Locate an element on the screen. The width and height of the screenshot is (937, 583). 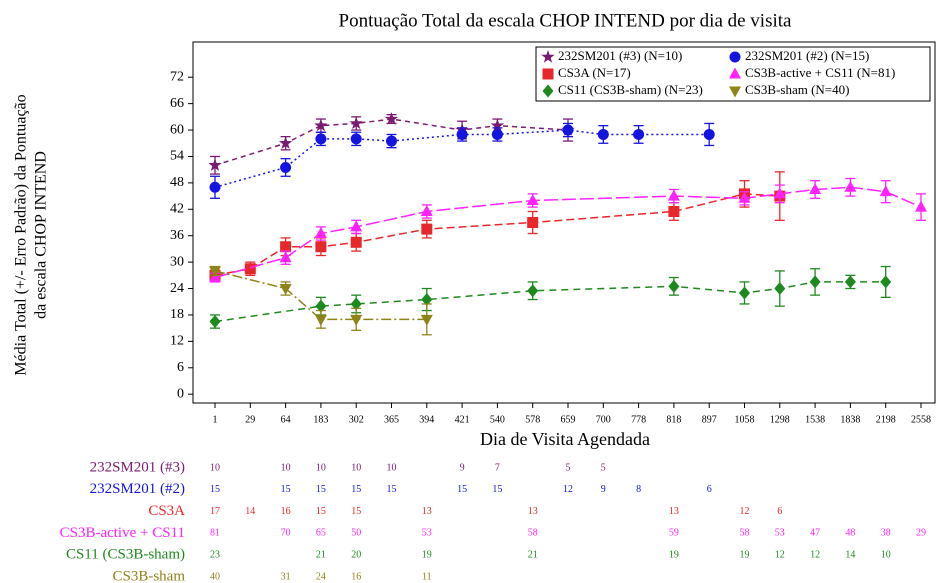
table-count: 23 is located at coordinates (215, 554).